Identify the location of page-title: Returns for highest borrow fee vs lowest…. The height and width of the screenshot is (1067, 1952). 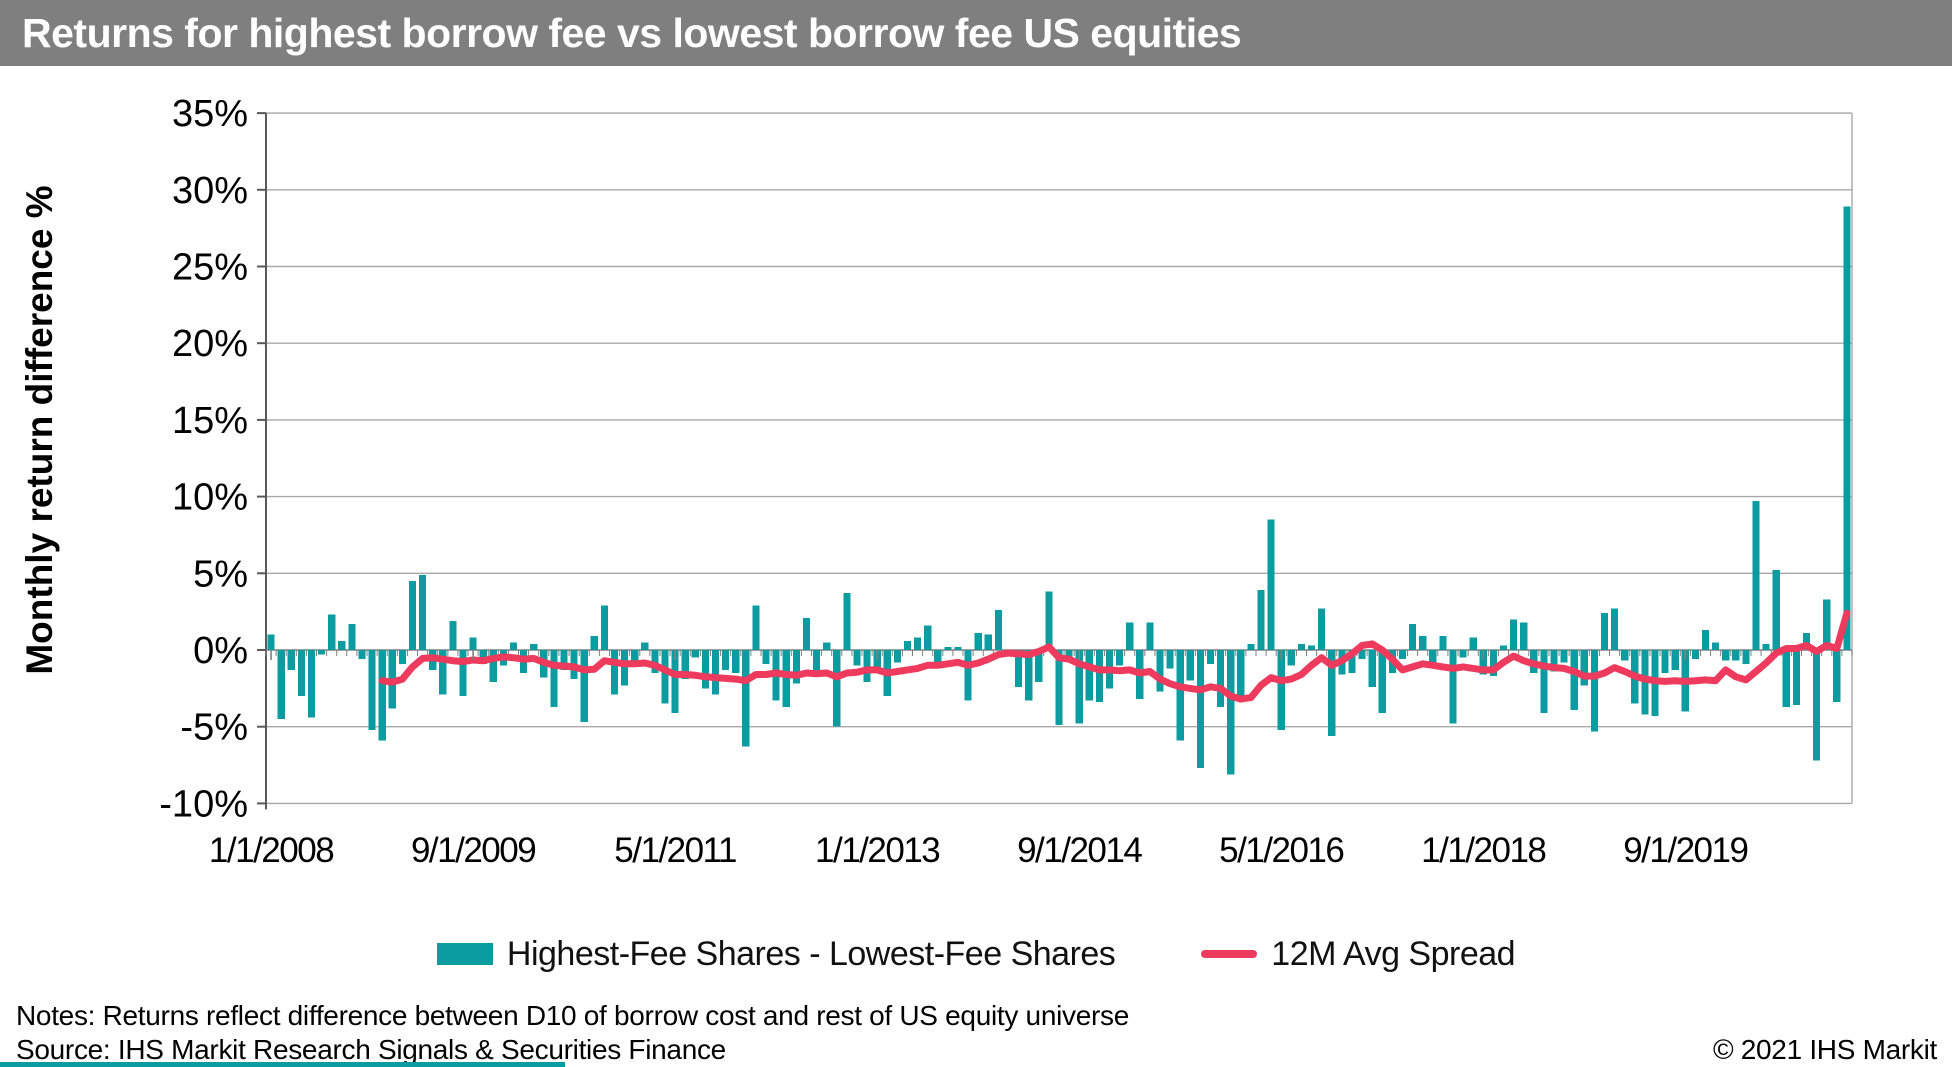
(632, 32).